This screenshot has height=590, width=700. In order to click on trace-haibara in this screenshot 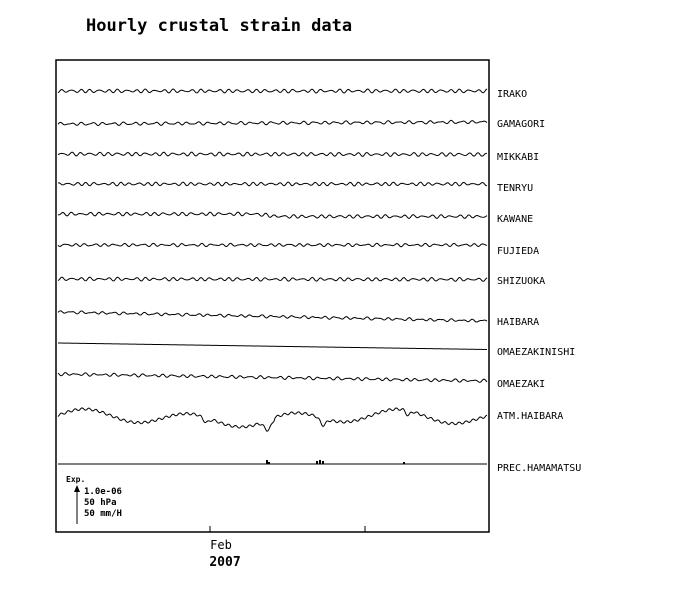, I will do `click(272, 316)`.